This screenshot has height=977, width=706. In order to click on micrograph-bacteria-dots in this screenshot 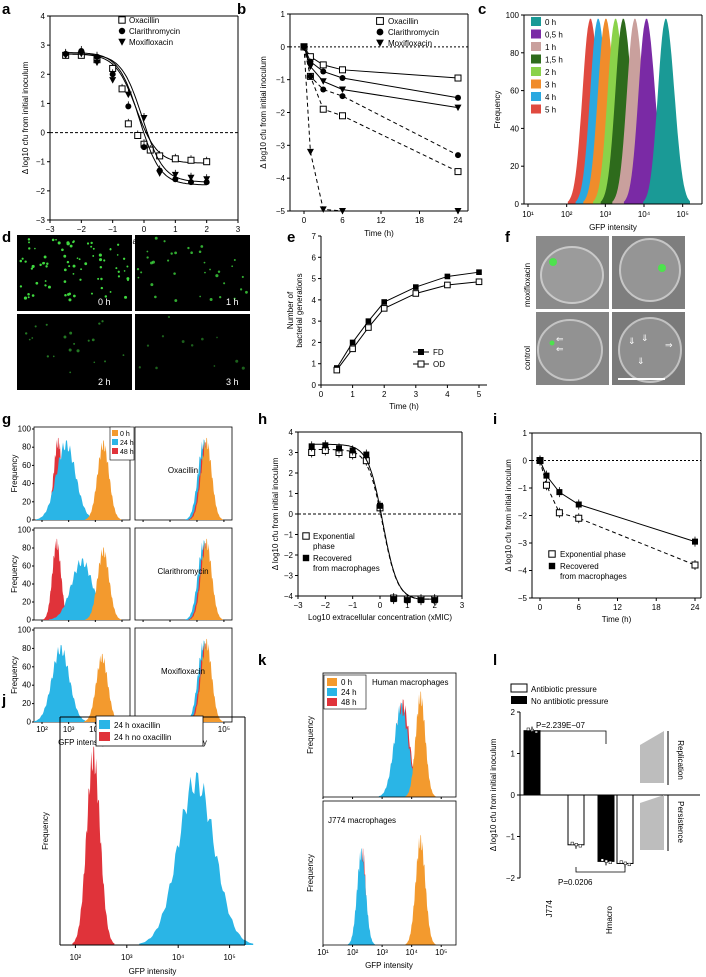, I will do `click(133, 305)`.